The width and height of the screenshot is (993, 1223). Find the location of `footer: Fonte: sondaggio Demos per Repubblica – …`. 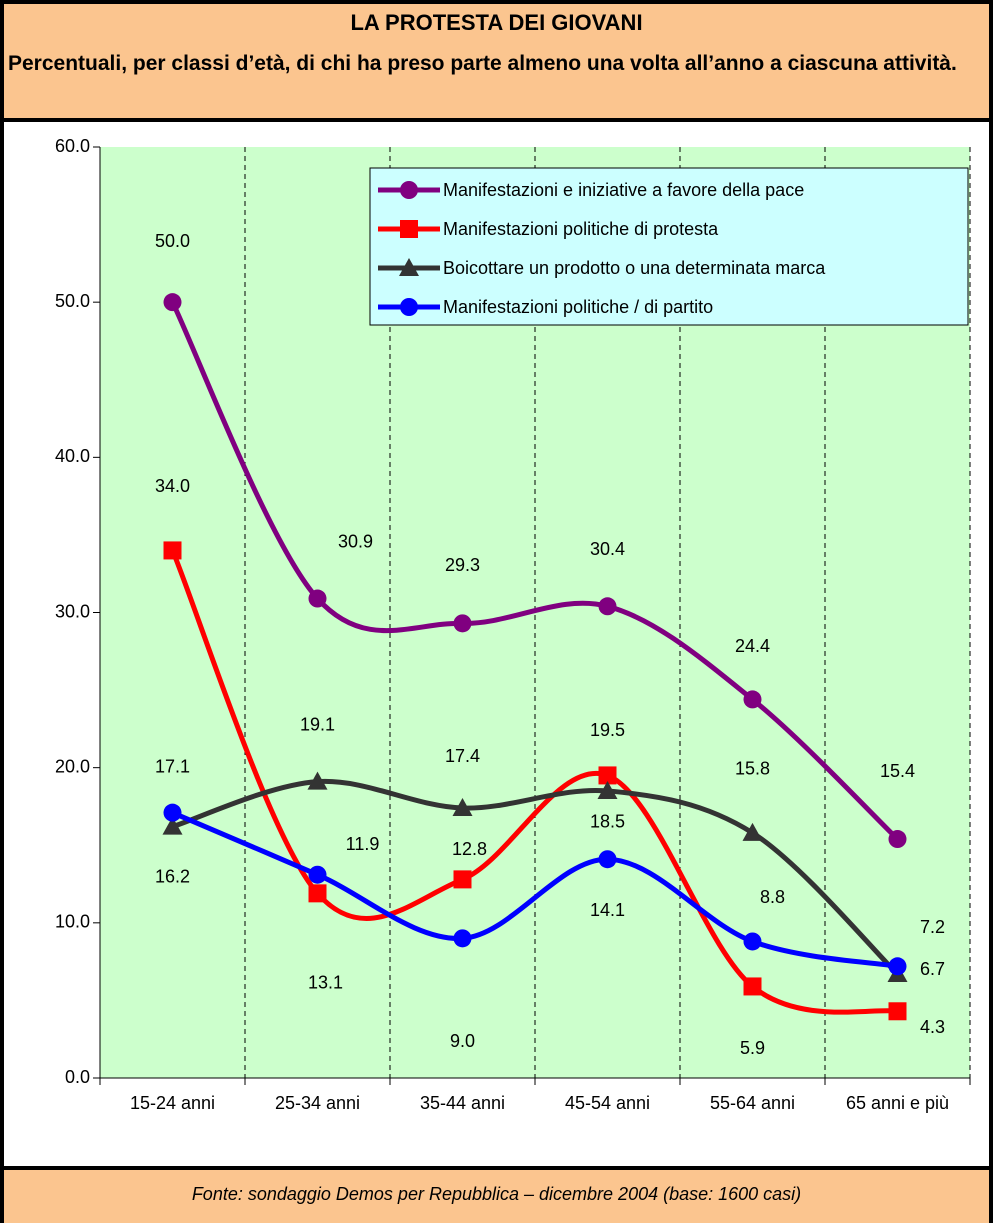

footer: Fonte: sondaggio Demos per Repubblica – … is located at coordinates (496, 1194).